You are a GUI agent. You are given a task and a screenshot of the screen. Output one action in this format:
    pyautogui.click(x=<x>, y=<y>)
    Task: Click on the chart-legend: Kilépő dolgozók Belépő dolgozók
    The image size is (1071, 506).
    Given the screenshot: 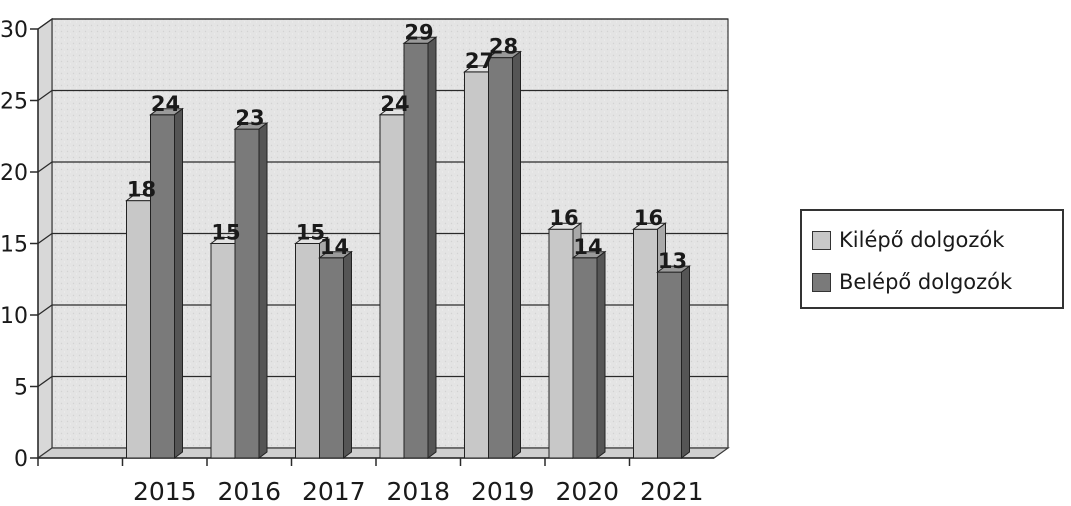 What is the action you would take?
    pyautogui.click(x=932, y=259)
    